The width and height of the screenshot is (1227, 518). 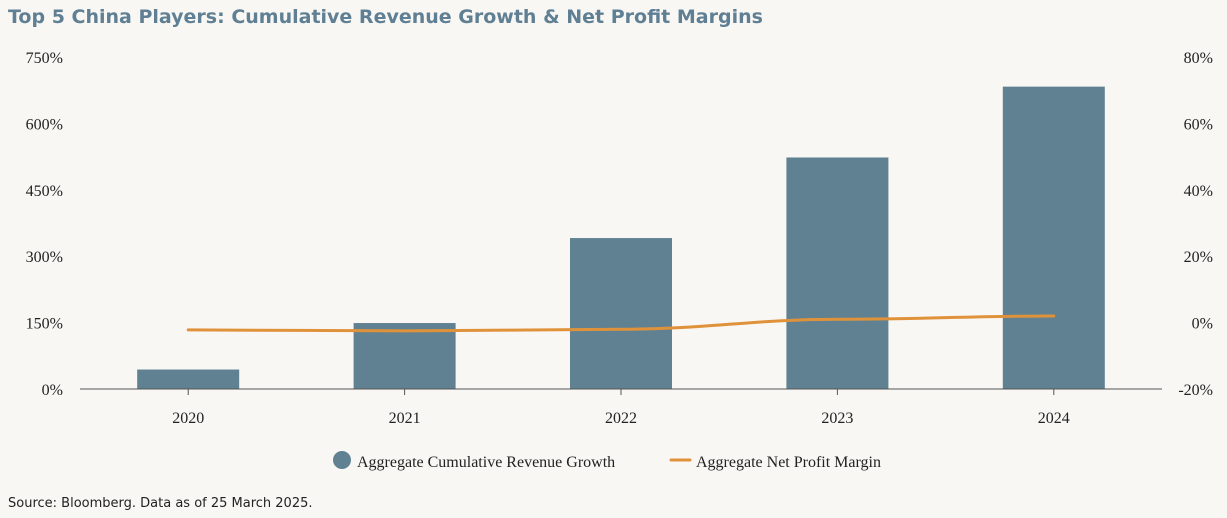 What do you see at coordinates (44, 124) in the screenshot?
I see `y-left-label: 600%` at bounding box center [44, 124].